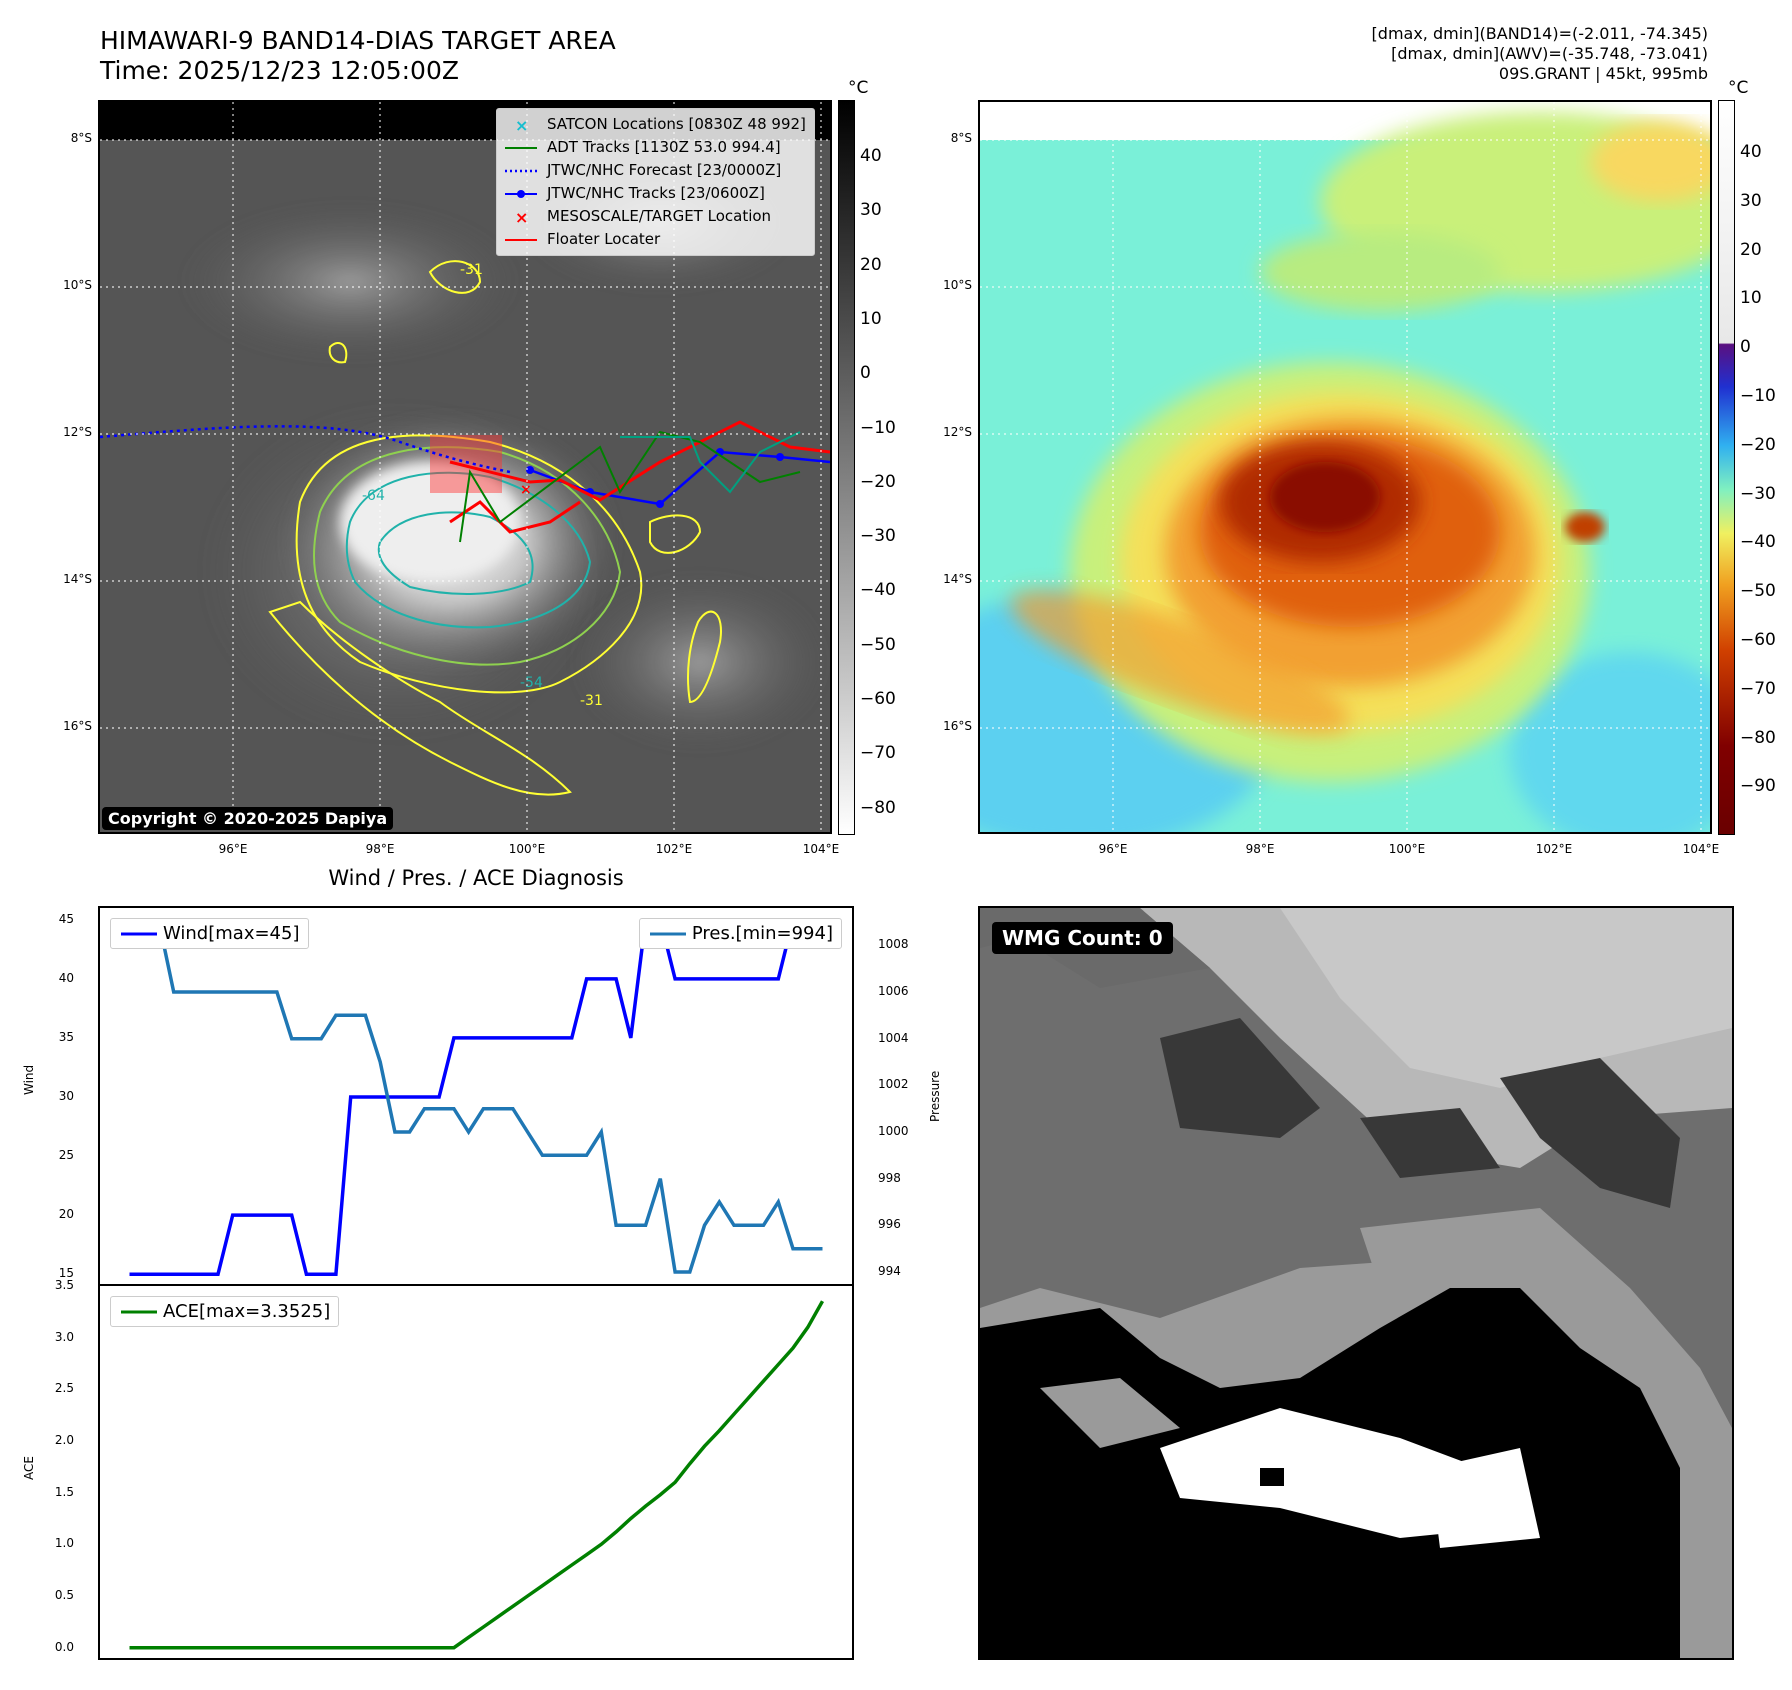 The height and width of the screenshot is (1690, 1792). What do you see at coordinates (521, 240) in the screenshot?
I see `floater-line-icon` at bounding box center [521, 240].